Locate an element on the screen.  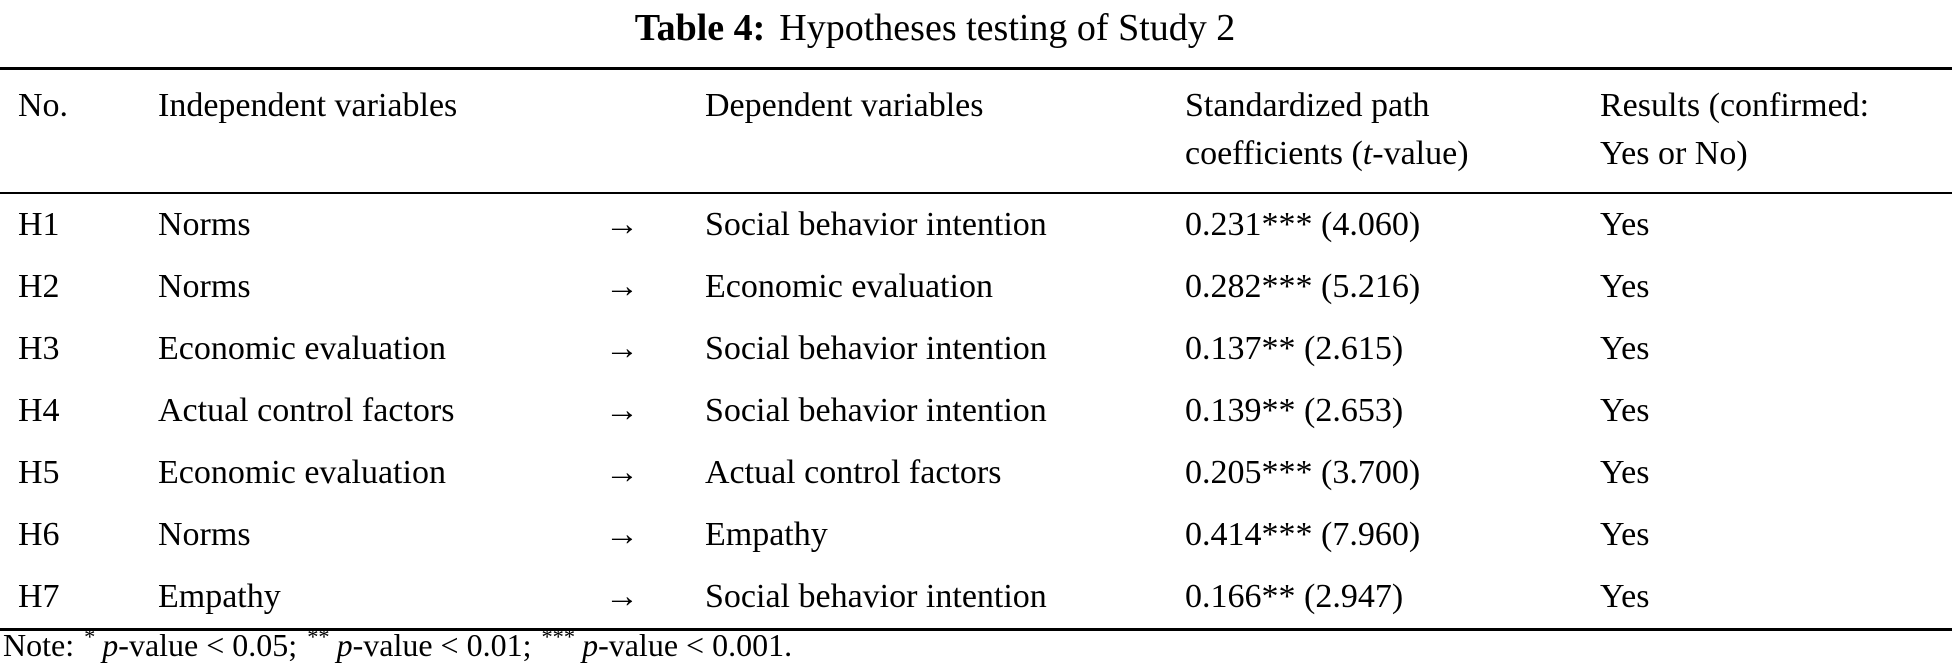
col-header-results-line1: Results (confirmed: is located at coordinates (1735, 105).